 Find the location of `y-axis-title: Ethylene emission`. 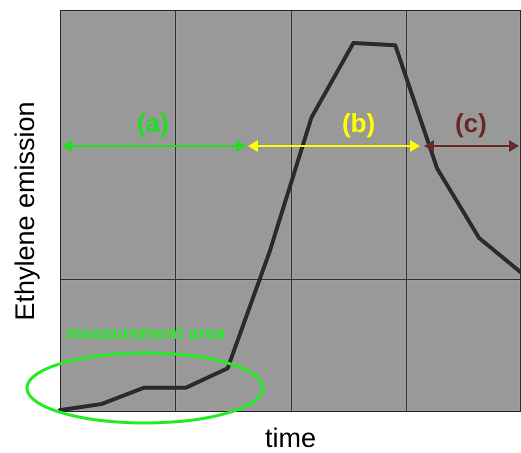

y-axis-title: Ethylene emission is located at coordinates (25, 211).